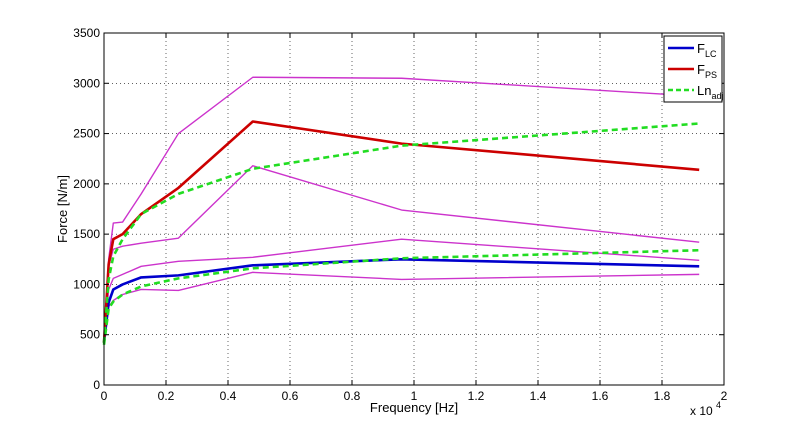  I want to click on x-tick-label: 2, so click(724, 396).